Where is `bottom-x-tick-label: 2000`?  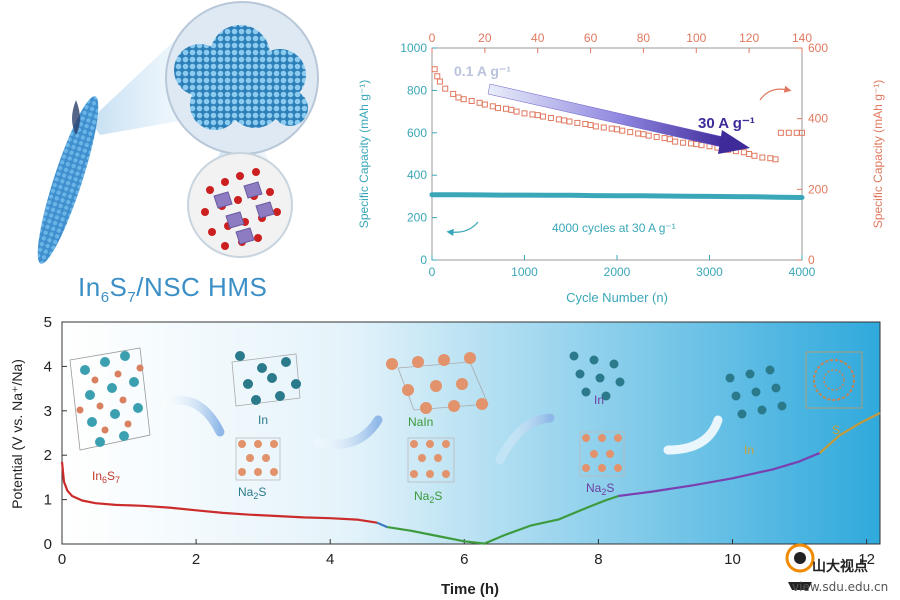
bottom-x-tick-label: 2000 is located at coordinates (617, 272).